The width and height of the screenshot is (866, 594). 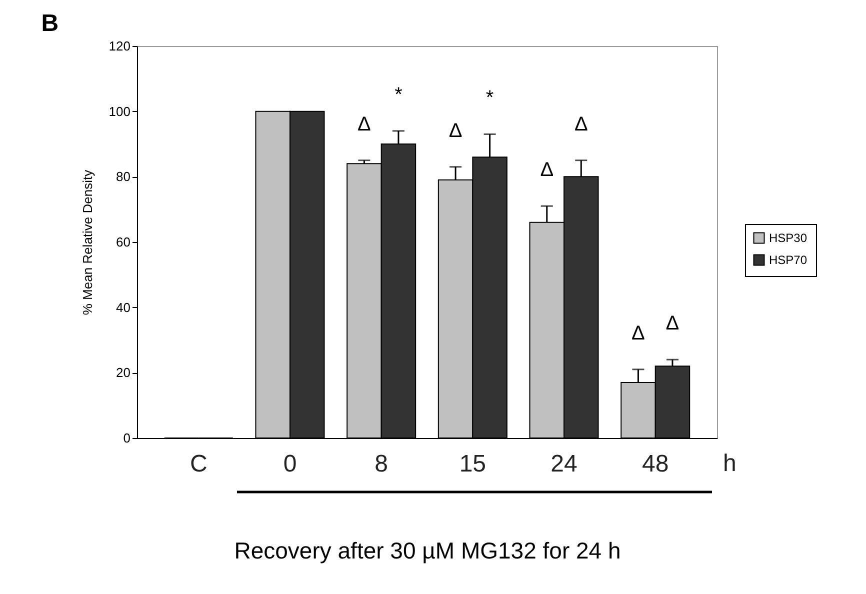 What do you see at coordinates (788, 260) in the screenshot?
I see `legend-label: HSP70` at bounding box center [788, 260].